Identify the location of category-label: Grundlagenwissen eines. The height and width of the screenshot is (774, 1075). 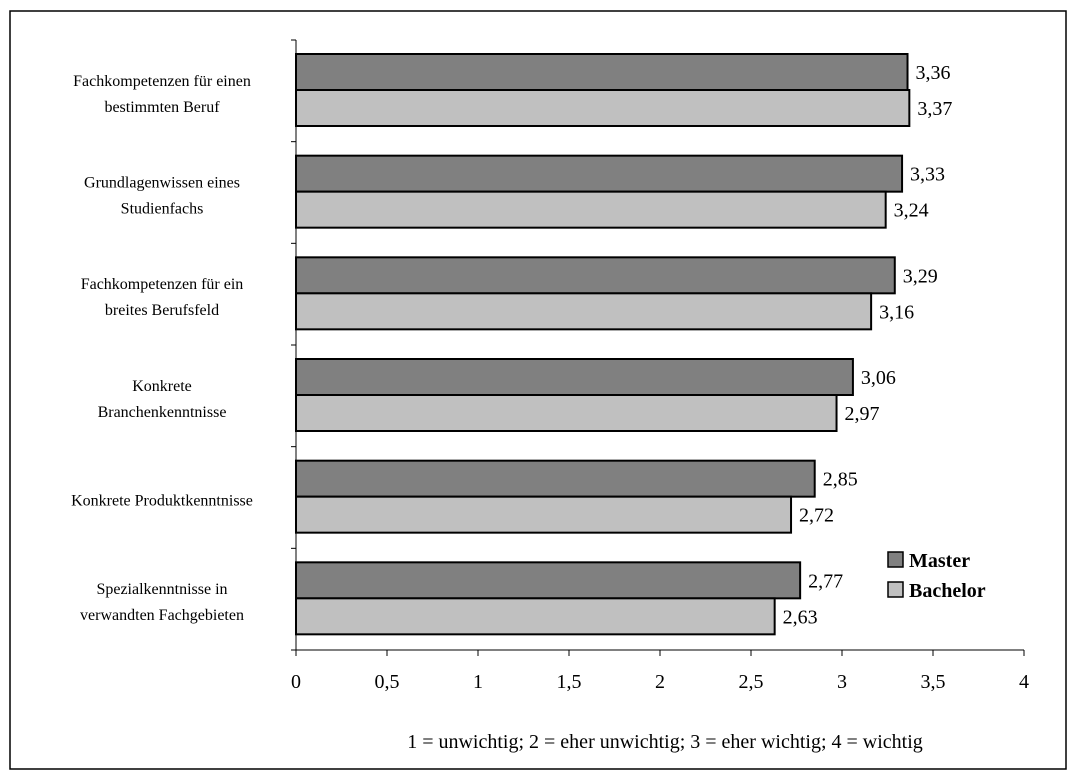
(162, 183).